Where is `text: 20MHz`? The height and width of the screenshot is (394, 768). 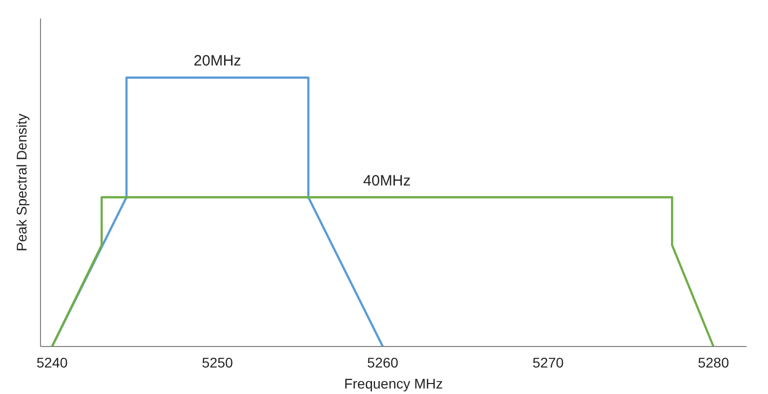 text: 20MHz is located at coordinates (218, 61).